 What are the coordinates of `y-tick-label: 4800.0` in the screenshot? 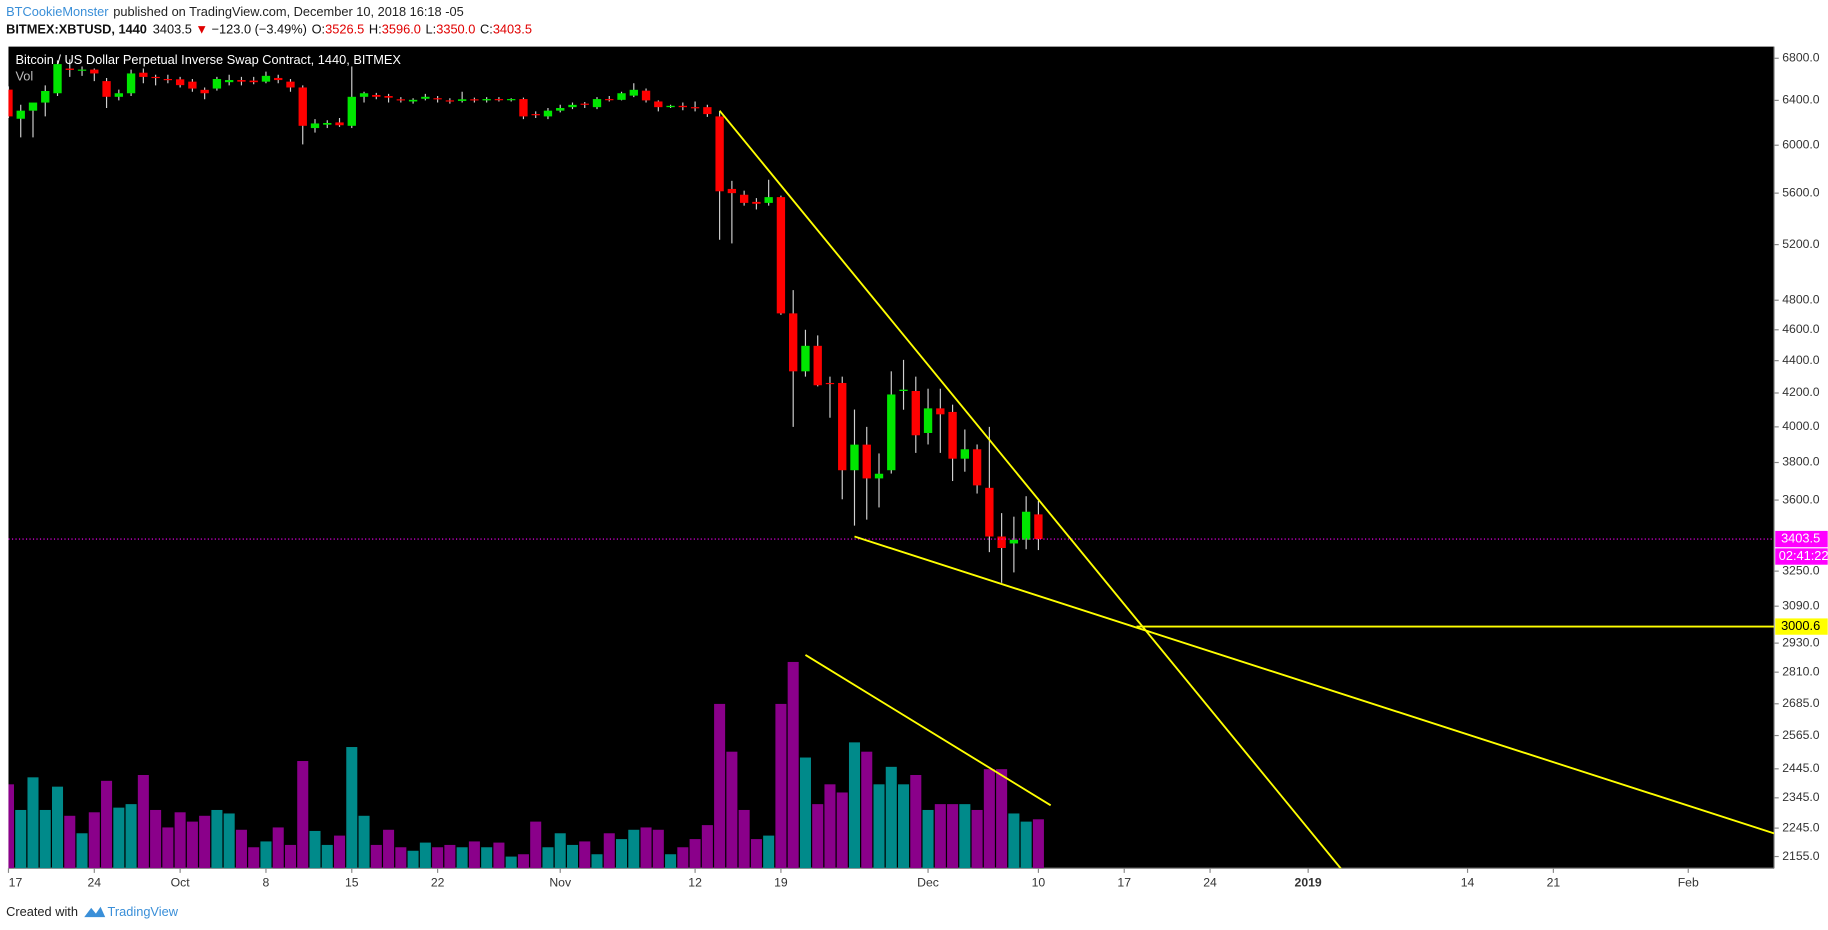 It's located at (1801, 299).